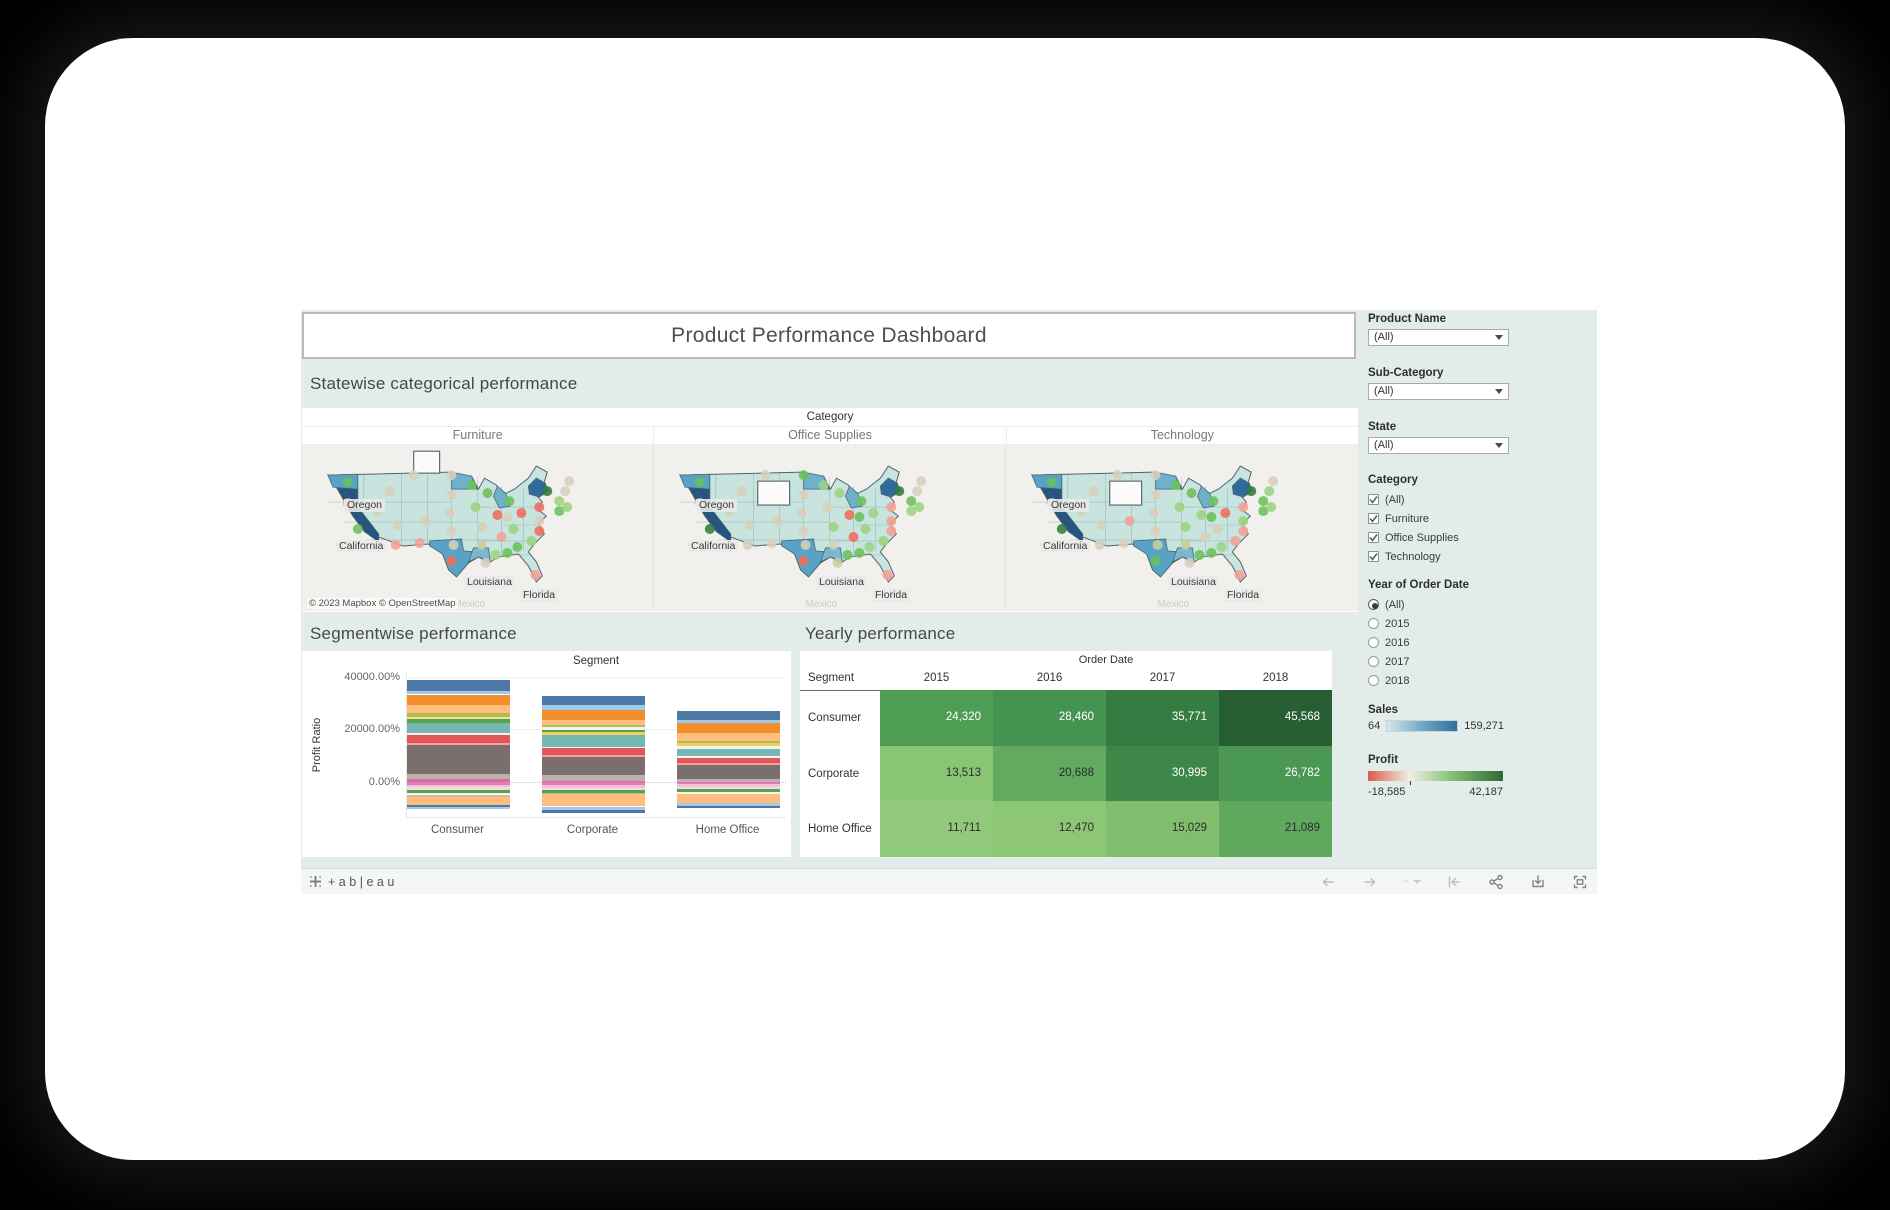 The height and width of the screenshot is (1210, 1890). Describe the element at coordinates (1438, 604) in the screenshot. I see `year-radio-all: (All)` at that location.